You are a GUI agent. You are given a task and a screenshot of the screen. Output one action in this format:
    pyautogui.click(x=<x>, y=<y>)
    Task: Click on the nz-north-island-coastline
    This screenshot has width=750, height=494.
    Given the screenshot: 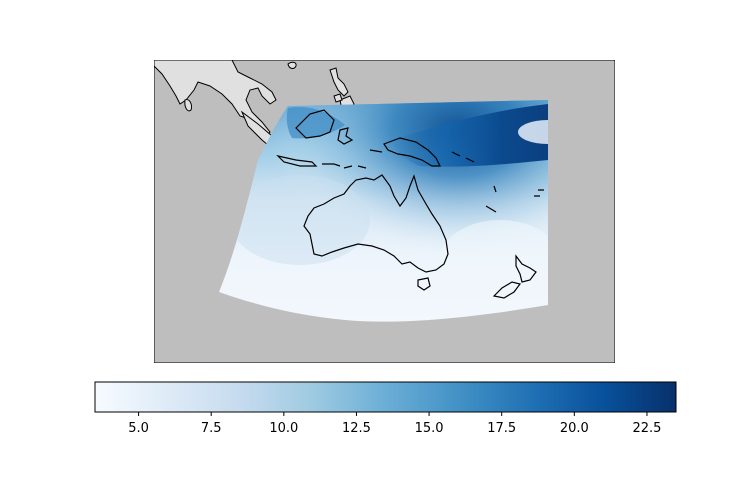 What is the action you would take?
    pyautogui.click(x=526, y=268)
    